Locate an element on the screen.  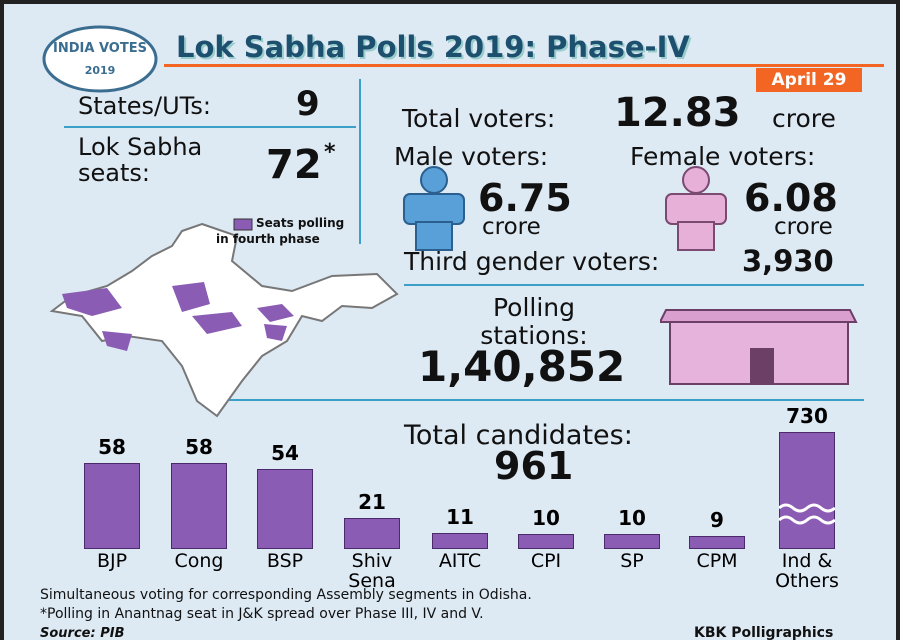
value-label: 54 is located at coordinates (285, 453).